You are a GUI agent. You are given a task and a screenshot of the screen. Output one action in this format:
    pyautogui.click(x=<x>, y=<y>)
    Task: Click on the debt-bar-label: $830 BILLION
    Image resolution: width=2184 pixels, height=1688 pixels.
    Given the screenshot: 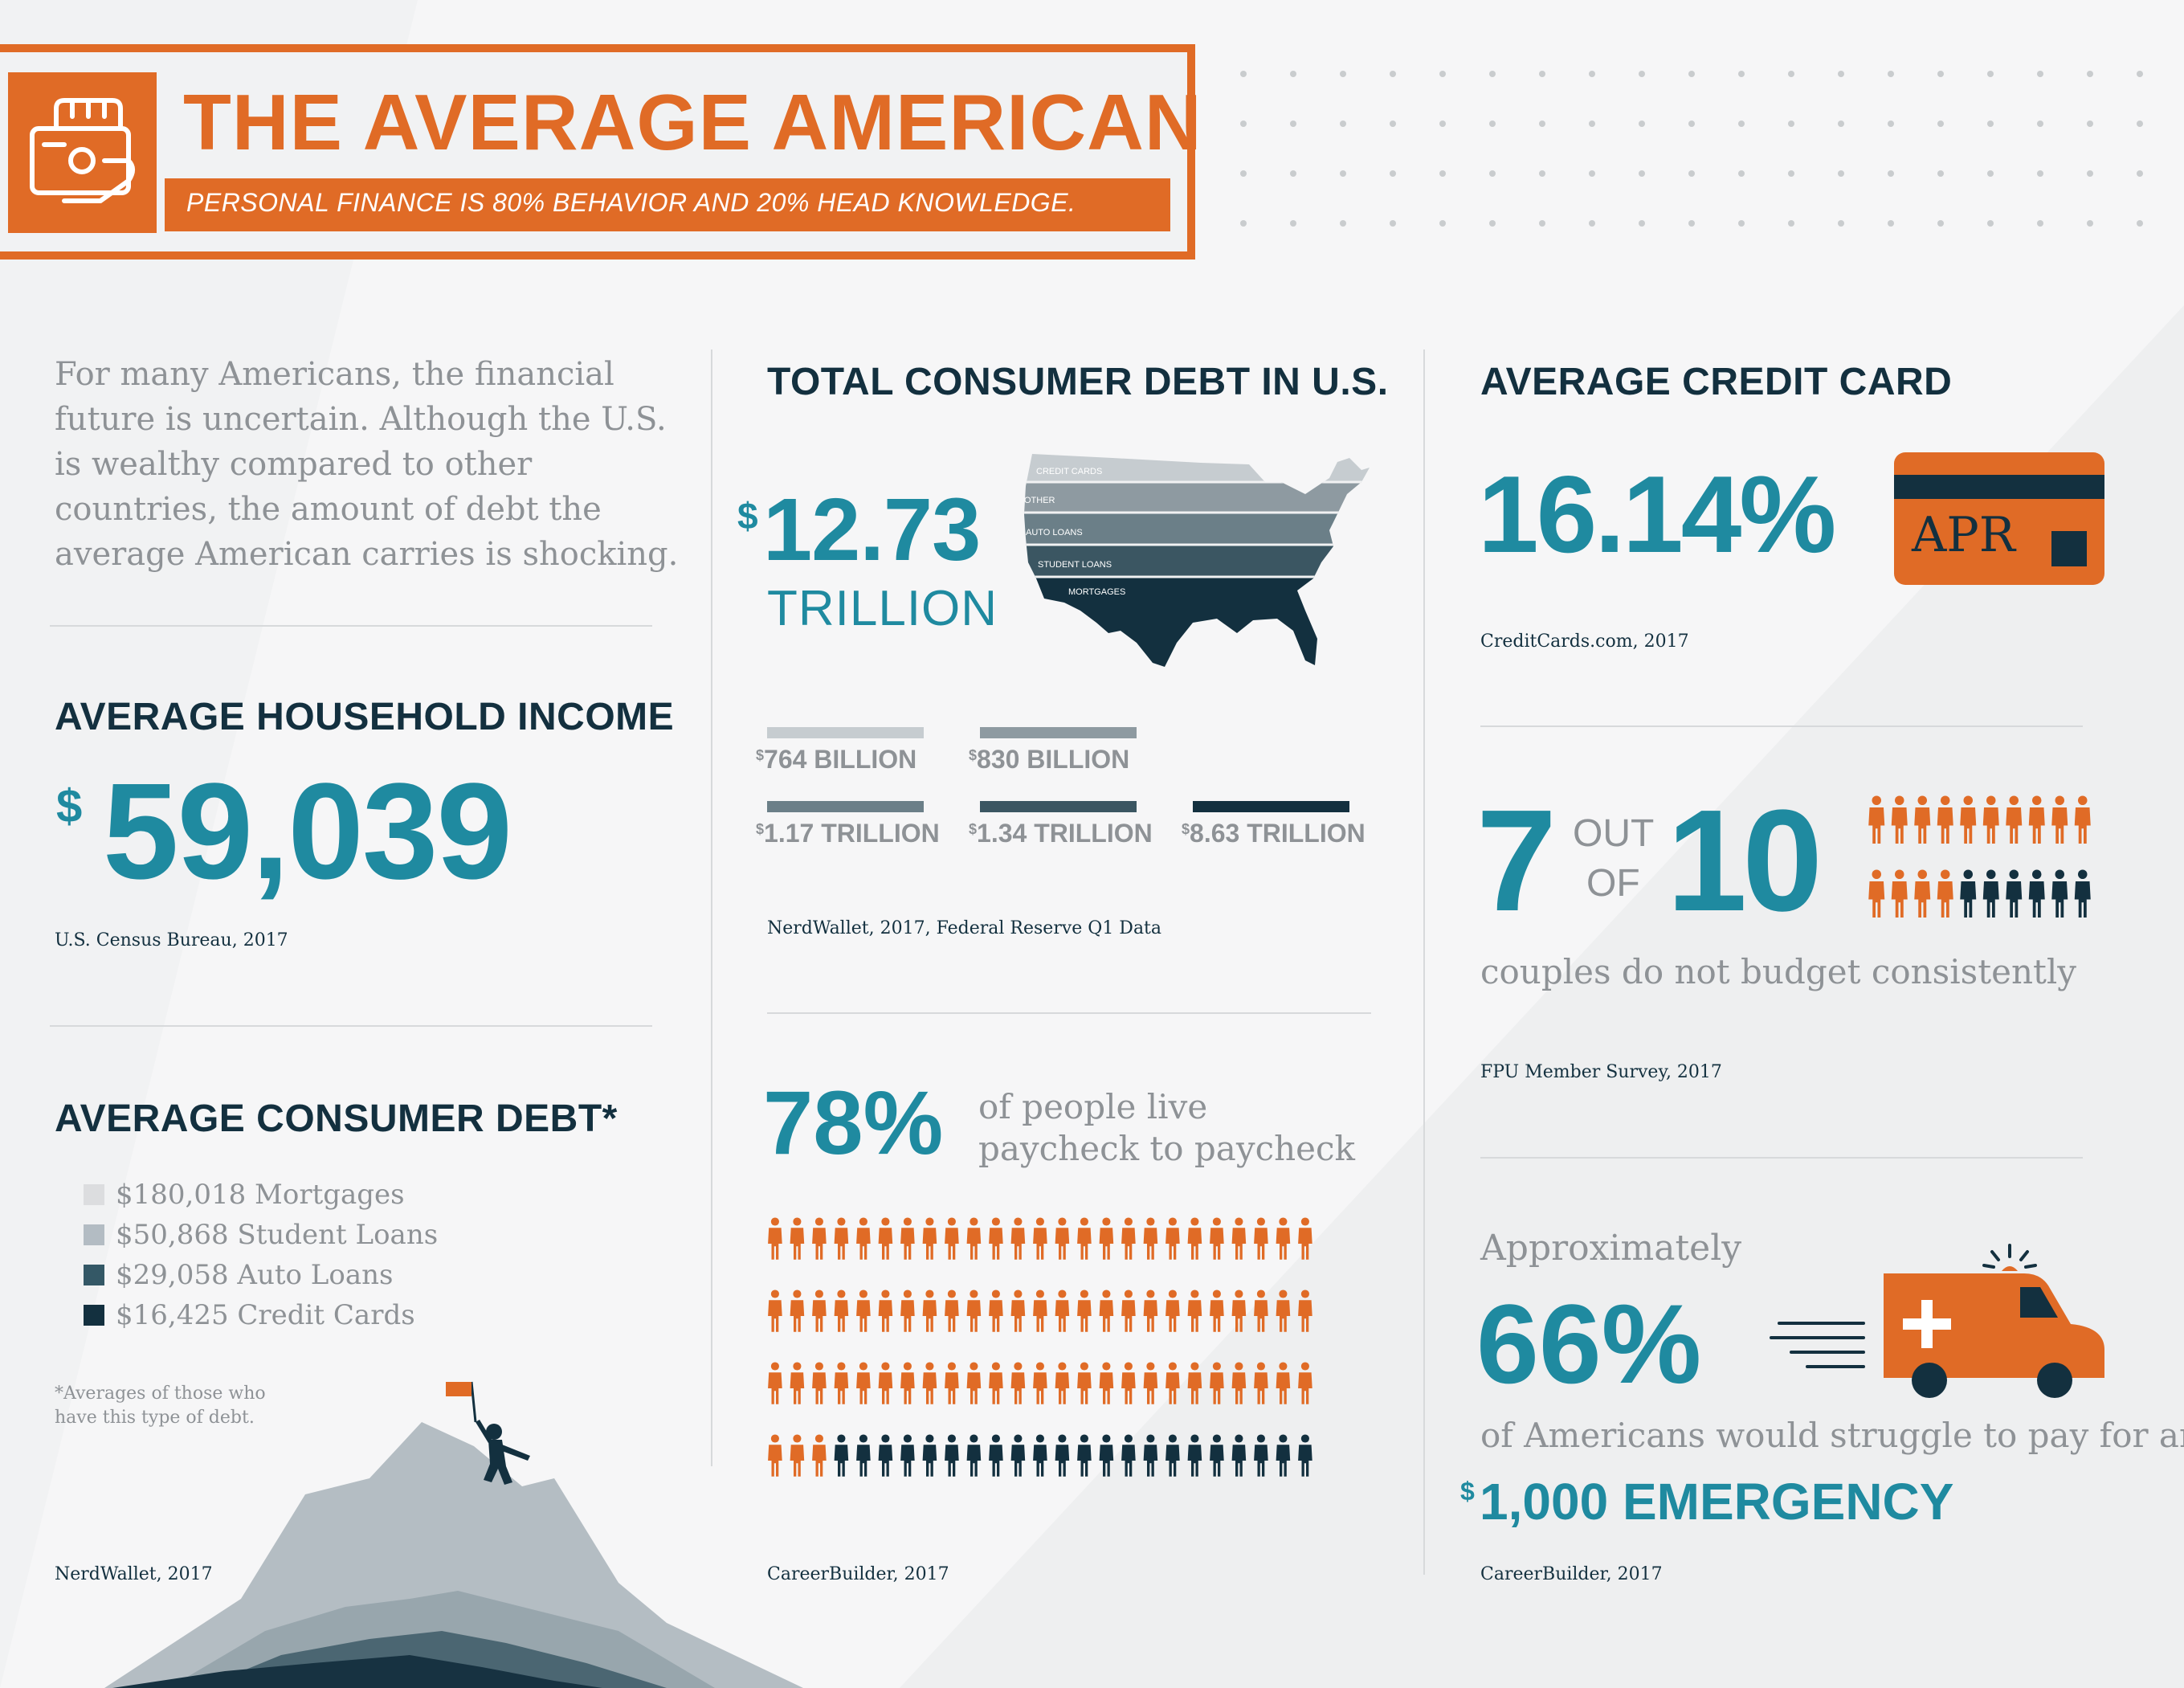 What is the action you would take?
    pyautogui.click(x=1049, y=760)
    